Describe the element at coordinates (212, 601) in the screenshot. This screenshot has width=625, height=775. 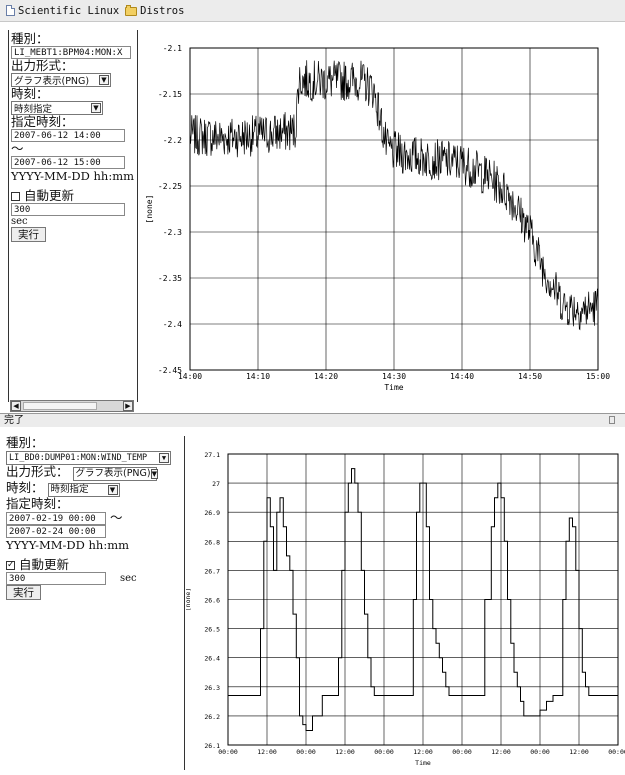
I see `y-tick-label: 26.6` at that location.